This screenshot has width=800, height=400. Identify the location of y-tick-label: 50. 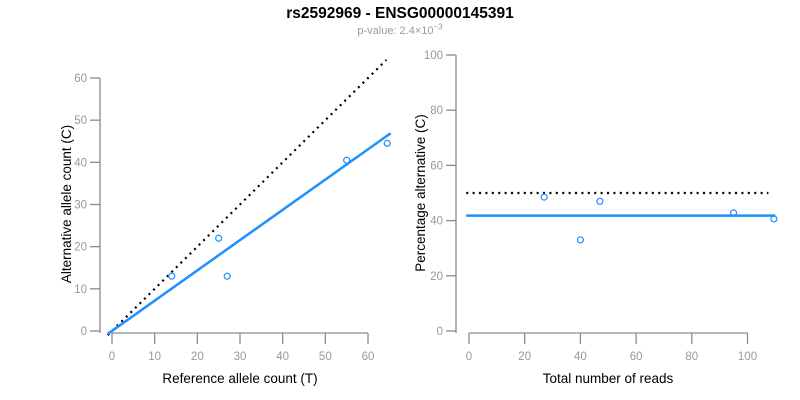
(80, 121).